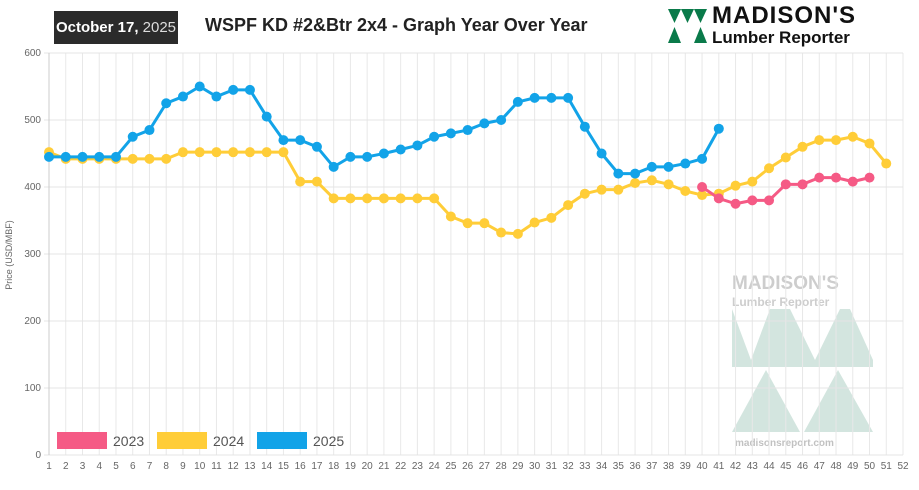 This screenshot has width=919, height=490. What do you see at coordinates (183, 466) in the screenshot?
I see `x-tick-label: 9` at bounding box center [183, 466].